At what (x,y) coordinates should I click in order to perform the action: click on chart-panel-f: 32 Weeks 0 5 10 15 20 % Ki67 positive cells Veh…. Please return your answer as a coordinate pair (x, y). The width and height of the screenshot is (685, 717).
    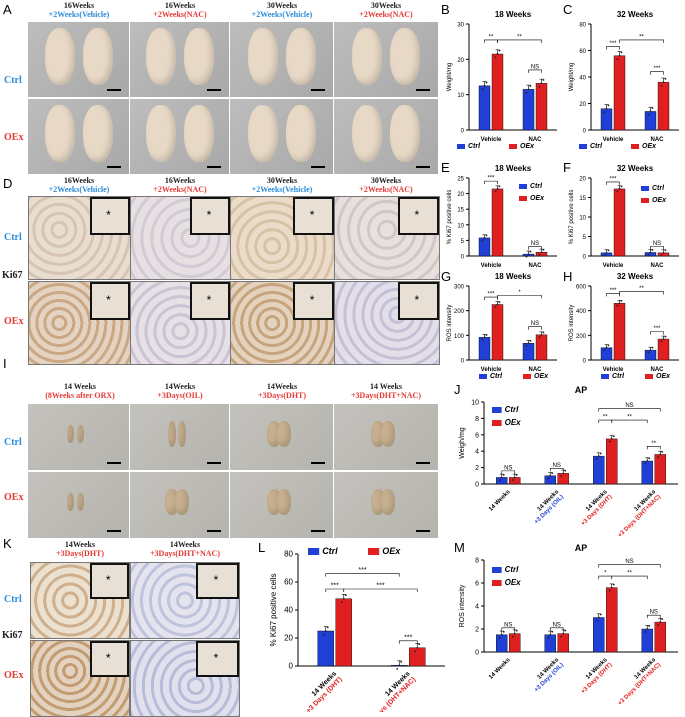
    Looking at the image, I should click on (624, 216).